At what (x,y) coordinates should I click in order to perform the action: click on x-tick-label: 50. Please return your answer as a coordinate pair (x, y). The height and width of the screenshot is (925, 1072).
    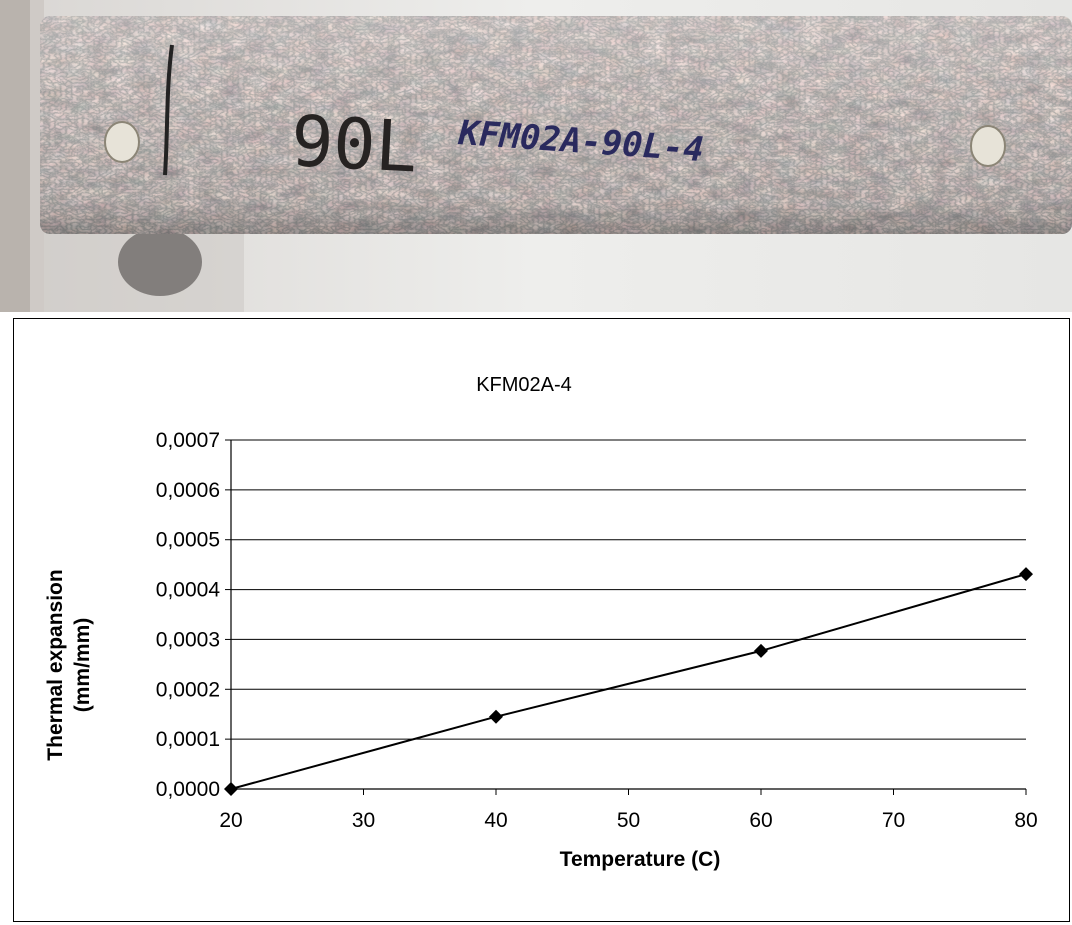
    Looking at the image, I should click on (628, 820).